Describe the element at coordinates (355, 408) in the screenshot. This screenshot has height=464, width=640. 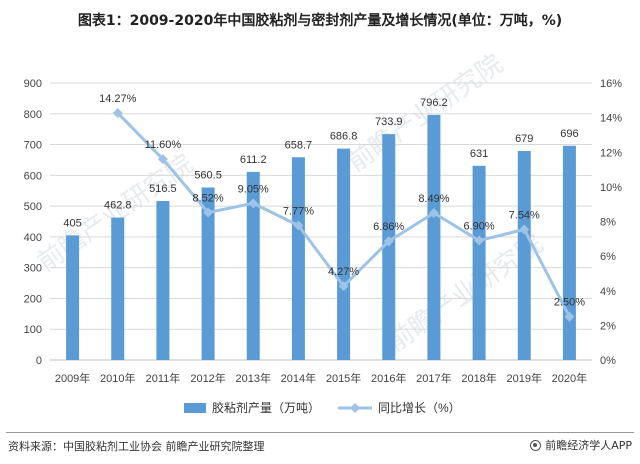
I see `legend-line-marker` at that location.